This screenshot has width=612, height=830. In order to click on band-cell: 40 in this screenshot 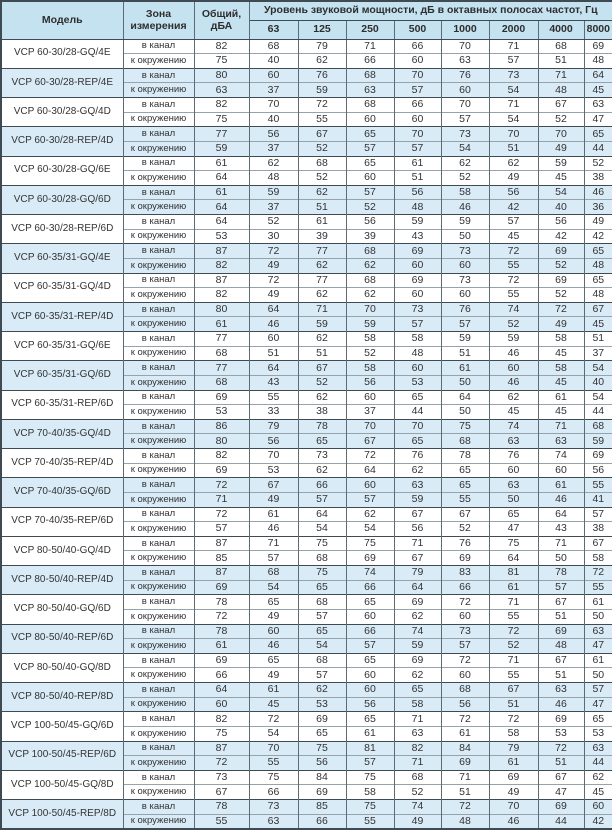, I will do `click(561, 207)`.